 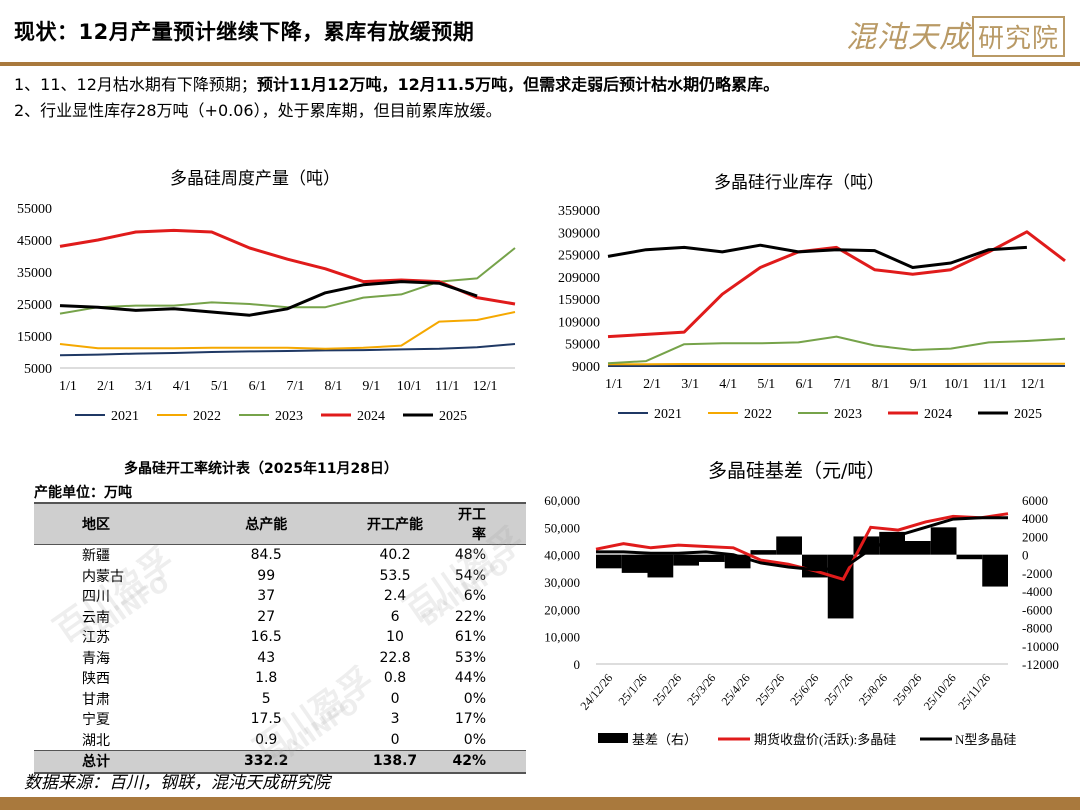 What do you see at coordinates (985, 739) in the screenshot?
I see `legend-label-ntype: N型多晶硅` at bounding box center [985, 739].